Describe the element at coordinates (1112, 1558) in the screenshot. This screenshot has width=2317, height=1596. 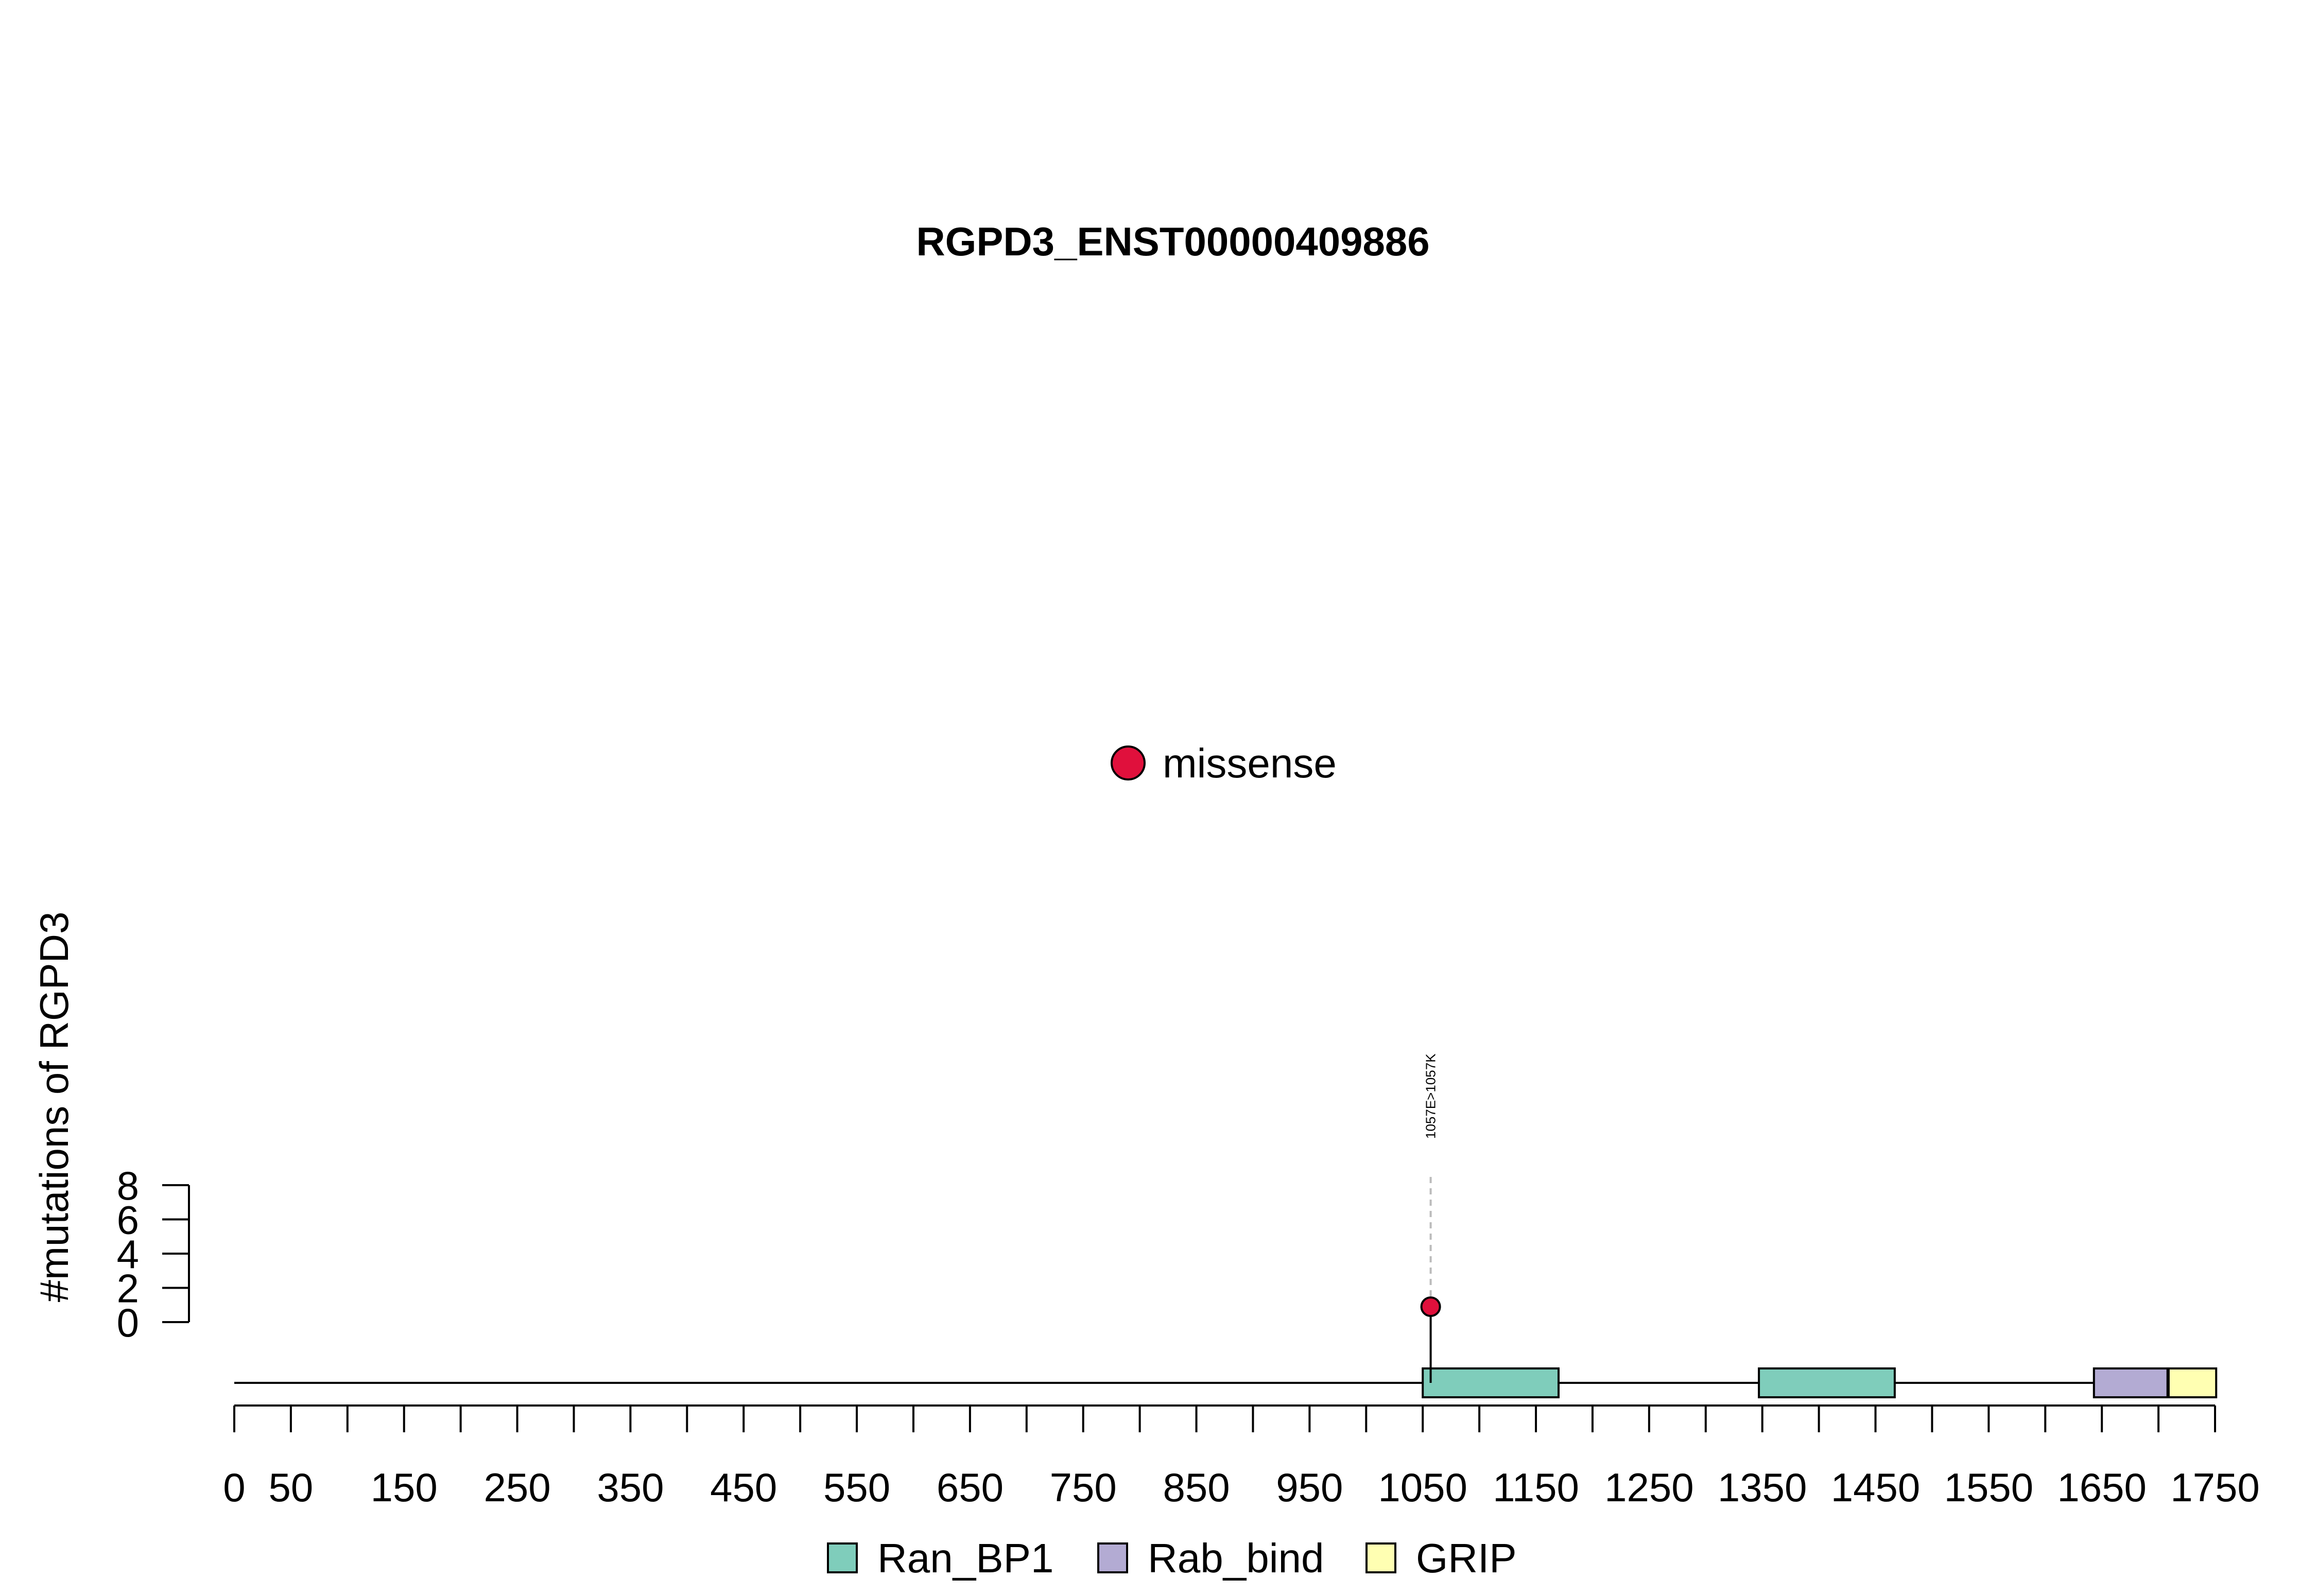
I see `legend-swatch-rab-bind` at that location.